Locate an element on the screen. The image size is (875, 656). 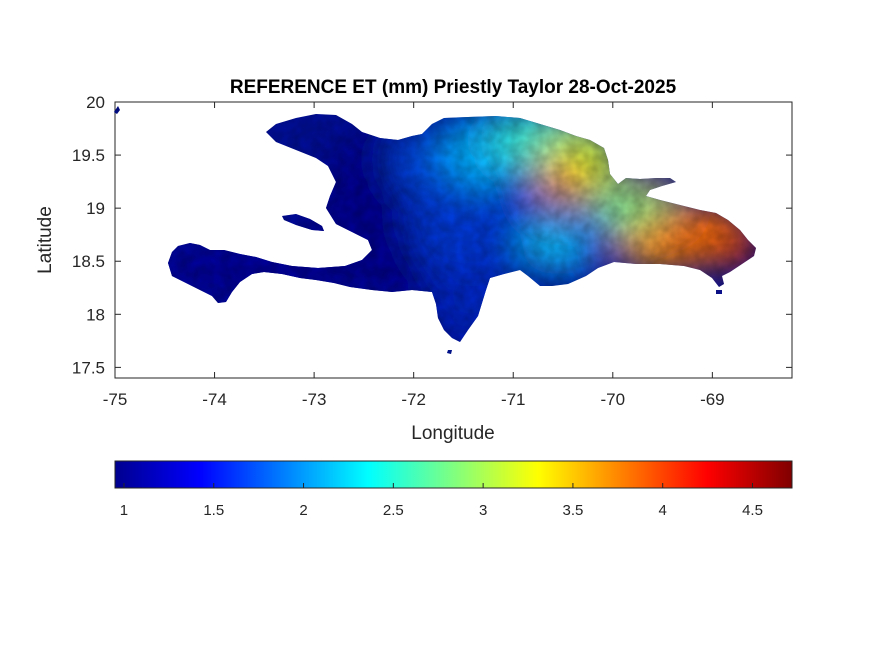
x-tick-label: -74 is located at coordinates (214, 399).